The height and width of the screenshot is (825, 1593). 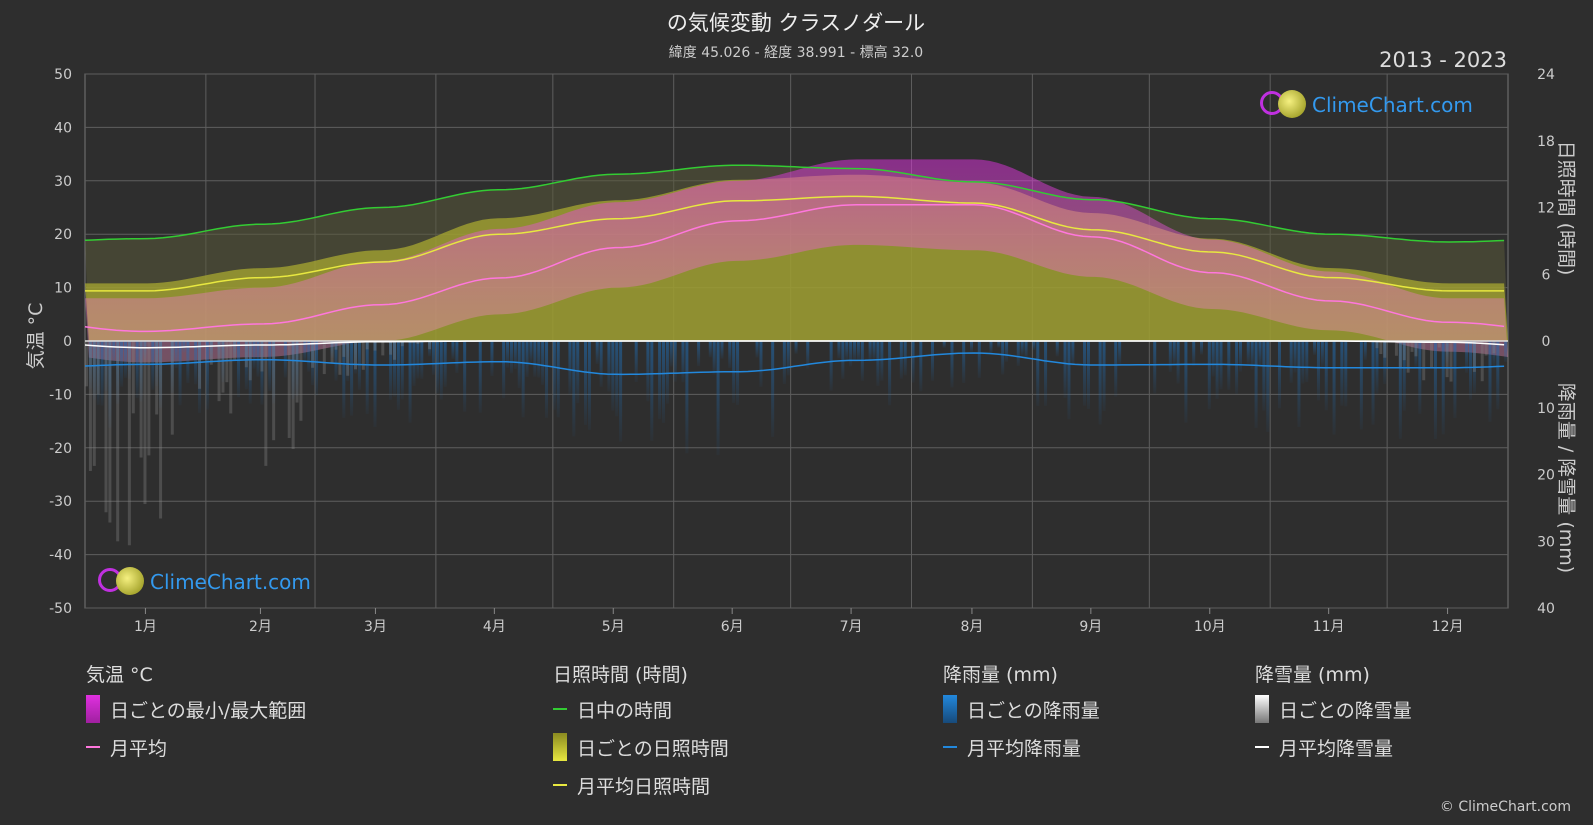 What do you see at coordinates (1210, 627) in the screenshot?
I see `x-tick-label: 10月` at bounding box center [1210, 627].